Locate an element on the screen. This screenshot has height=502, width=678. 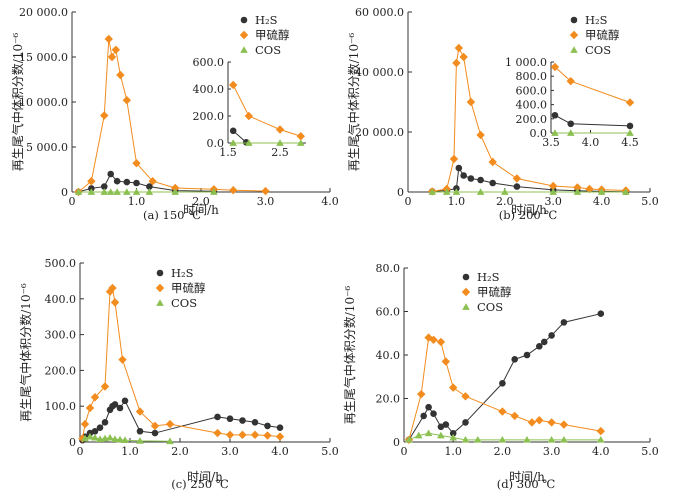
y-tick-label: 60.0 is located at coordinates (388, 312).